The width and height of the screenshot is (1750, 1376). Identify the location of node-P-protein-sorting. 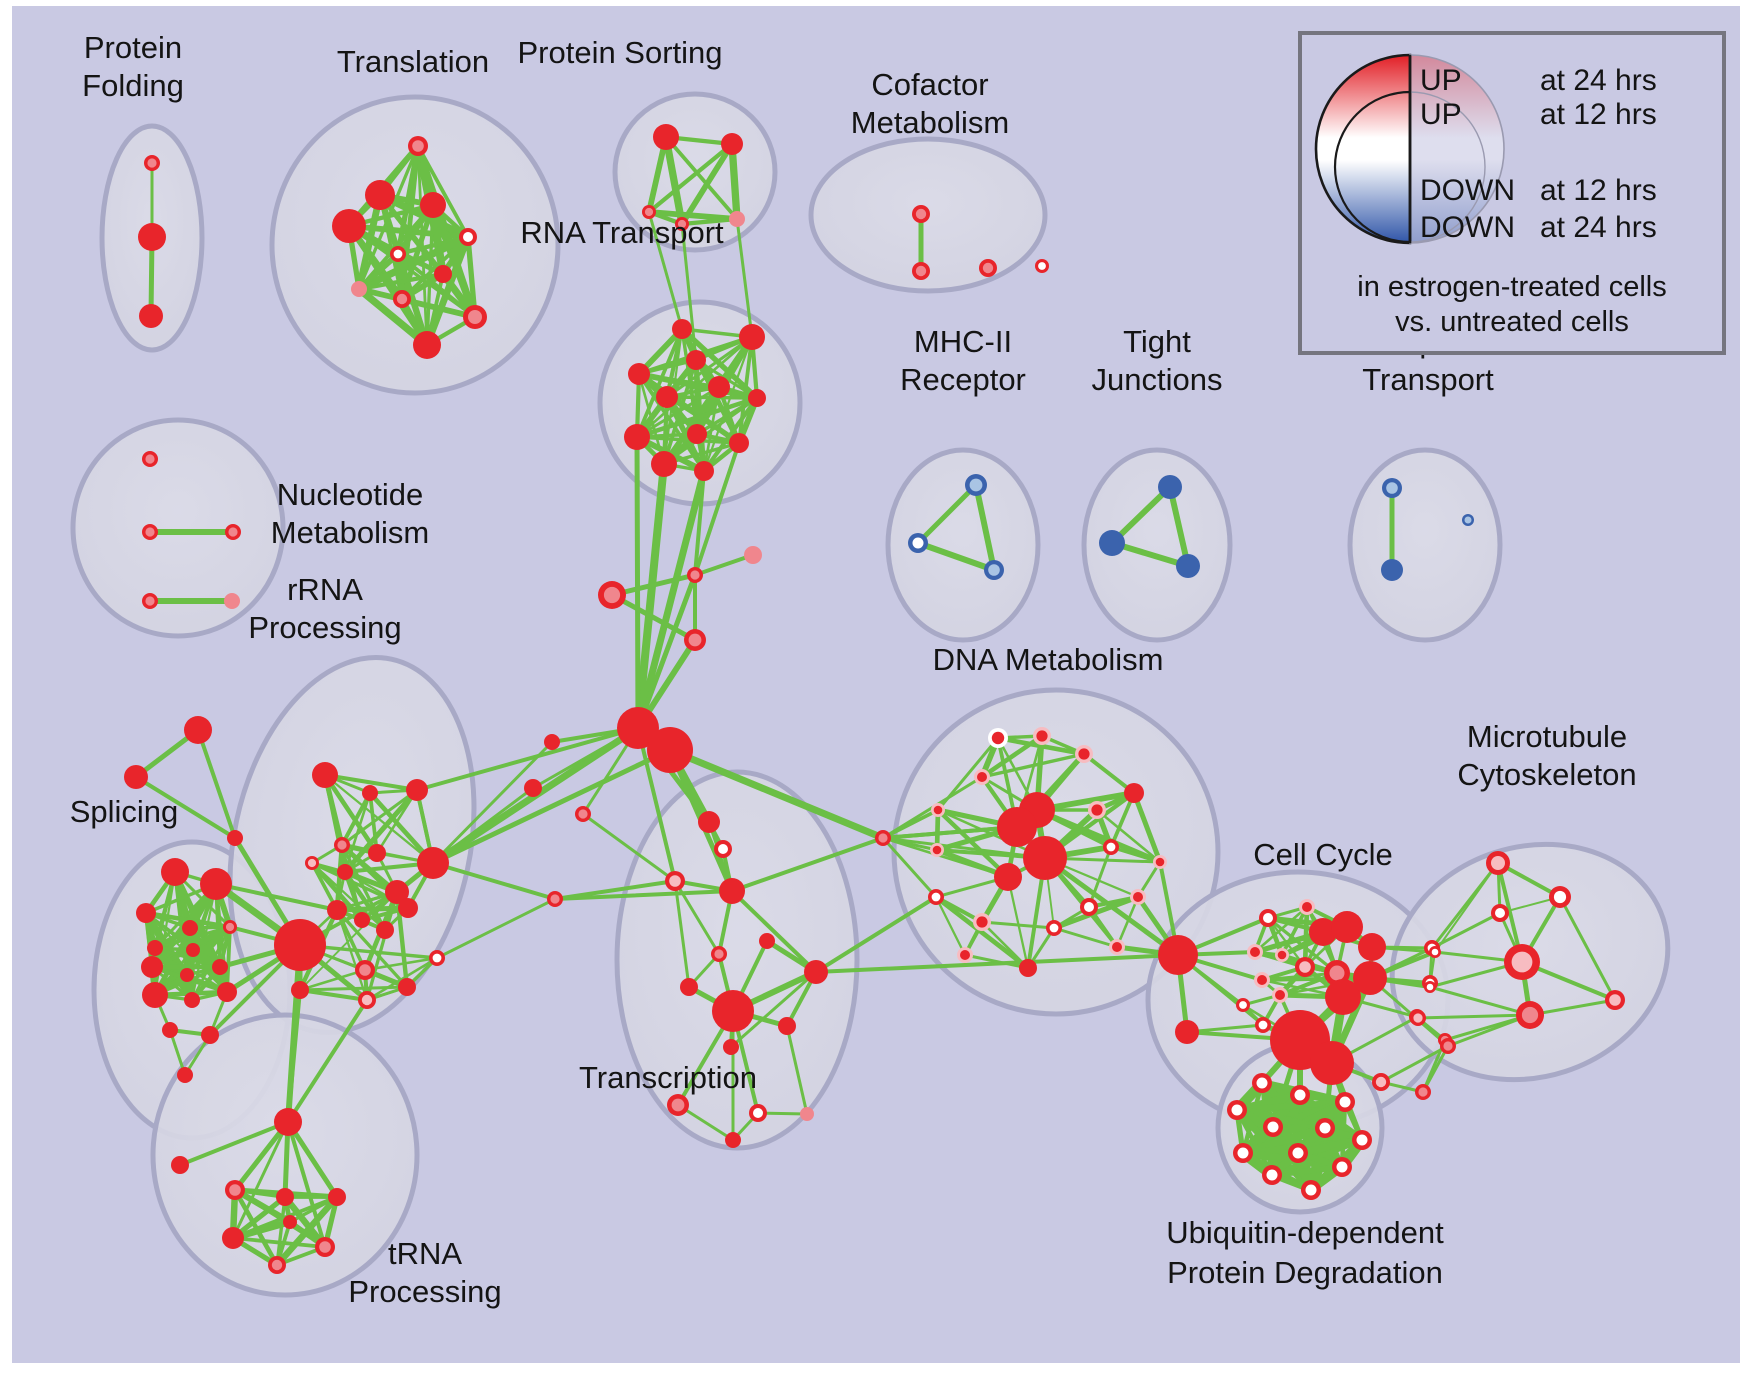
(737, 219).